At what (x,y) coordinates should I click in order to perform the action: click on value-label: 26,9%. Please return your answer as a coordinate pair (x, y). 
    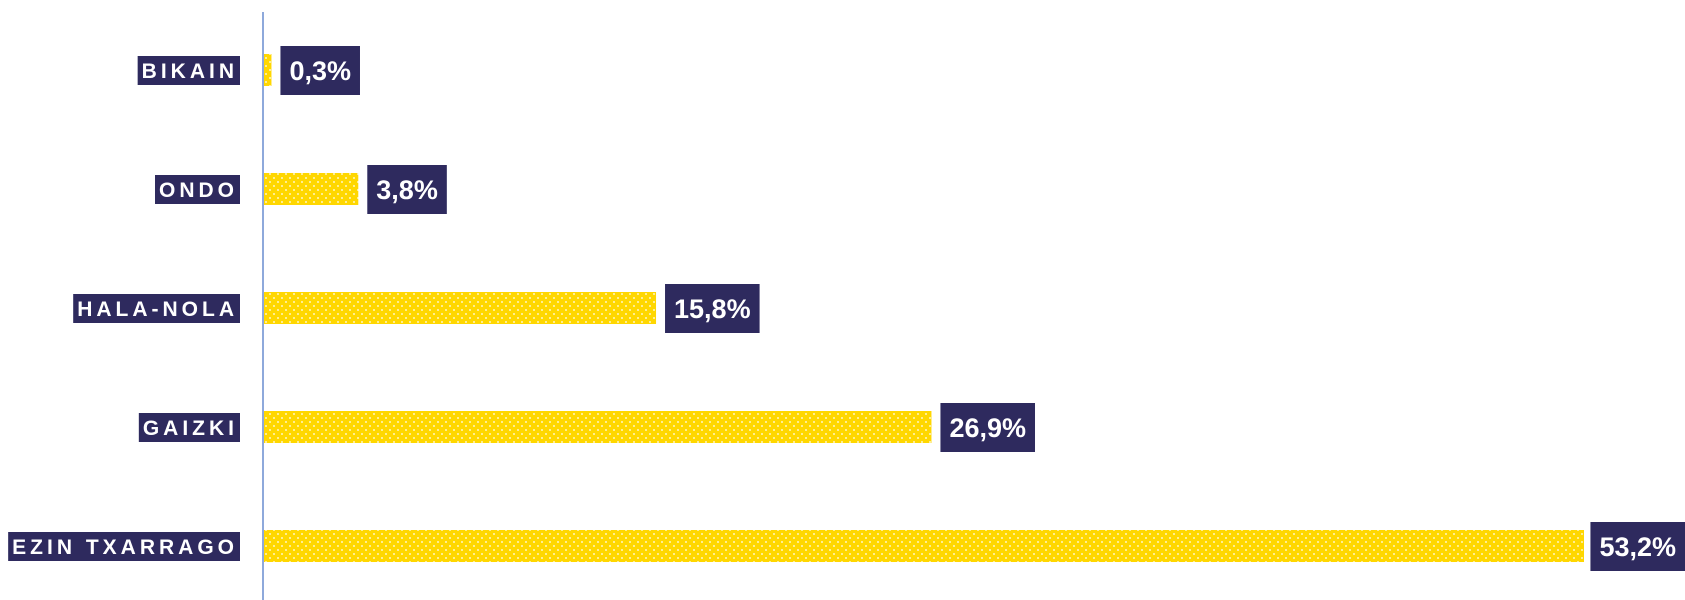
    Looking at the image, I should click on (987, 428).